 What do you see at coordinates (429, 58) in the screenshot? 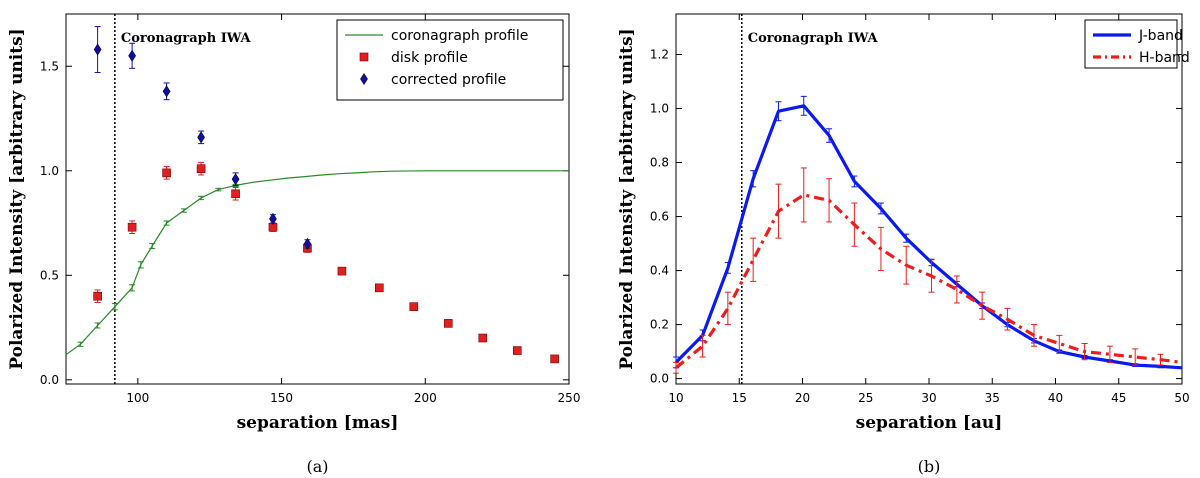
I see `legend-label: disk profile` at bounding box center [429, 58].